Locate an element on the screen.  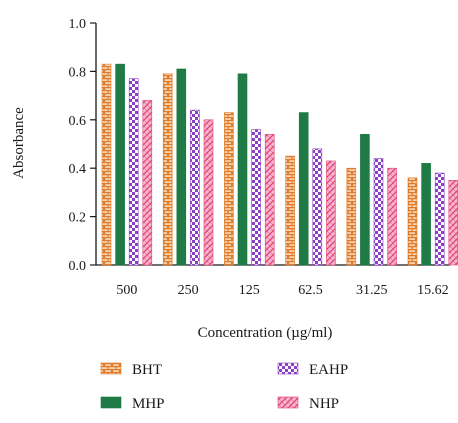
y-tick-label: 0.4 is located at coordinates (78, 169).